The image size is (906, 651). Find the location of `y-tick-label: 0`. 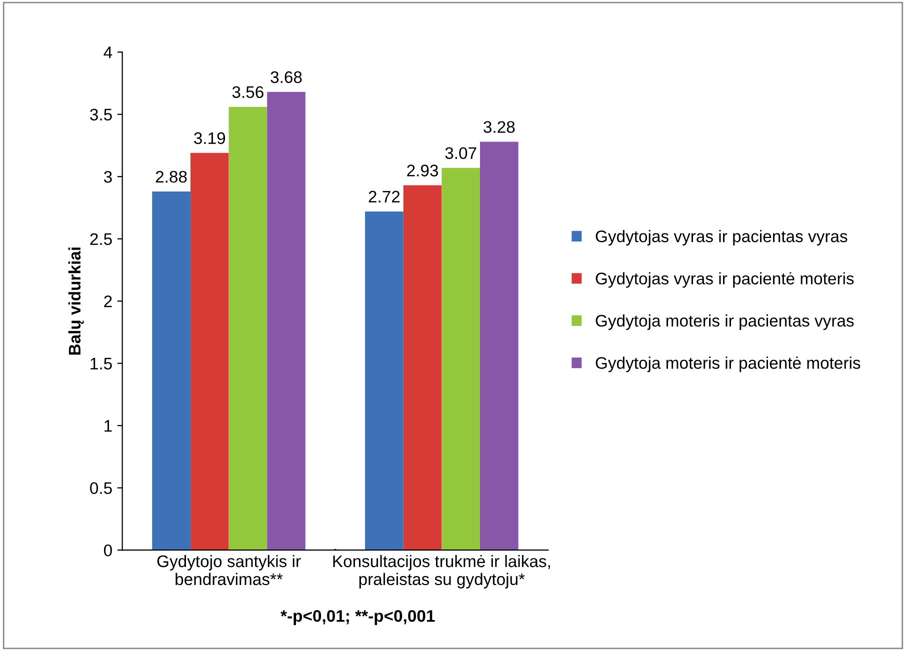

y-tick-label: 0 is located at coordinates (108, 550).